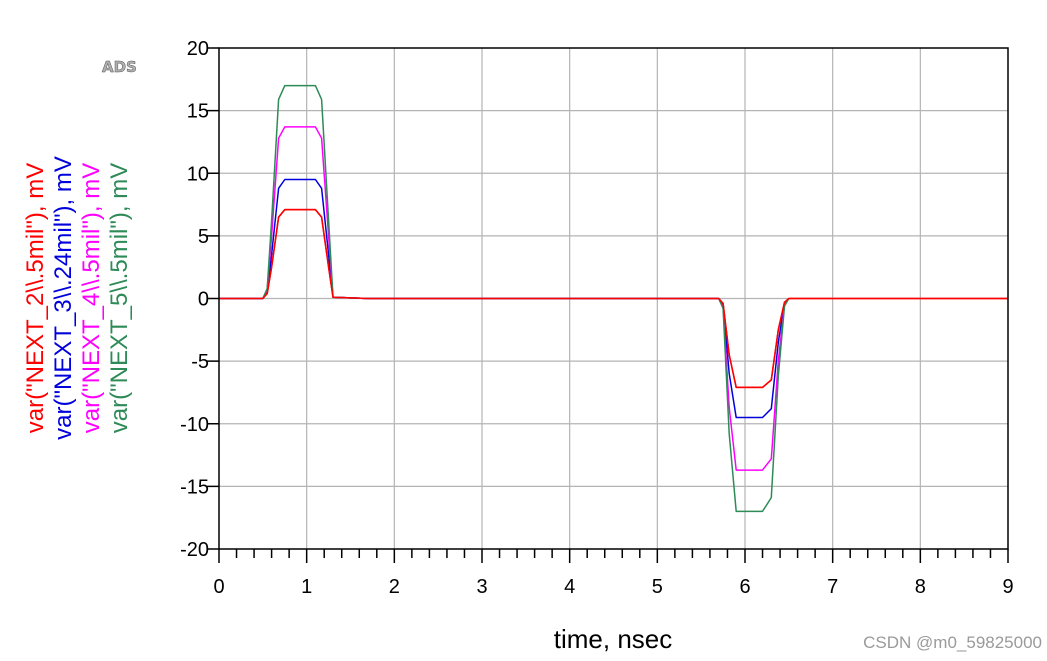 The height and width of the screenshot is (661, 1047). Describe the element at coordinates (91, 298) in the screenshot. I see `legend-entry-3: var("NEXT_4\\.5mil"), mV` at that location.